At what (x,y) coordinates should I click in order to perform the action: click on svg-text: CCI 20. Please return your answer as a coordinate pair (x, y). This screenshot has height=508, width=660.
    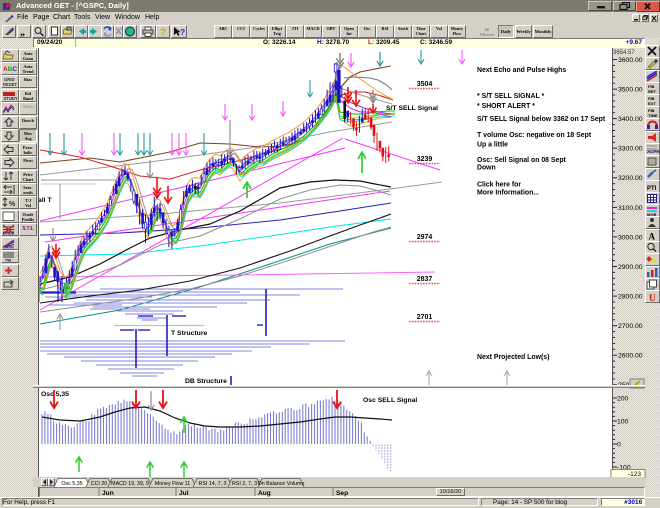
    Looking at the image, I should click on (99, 484).